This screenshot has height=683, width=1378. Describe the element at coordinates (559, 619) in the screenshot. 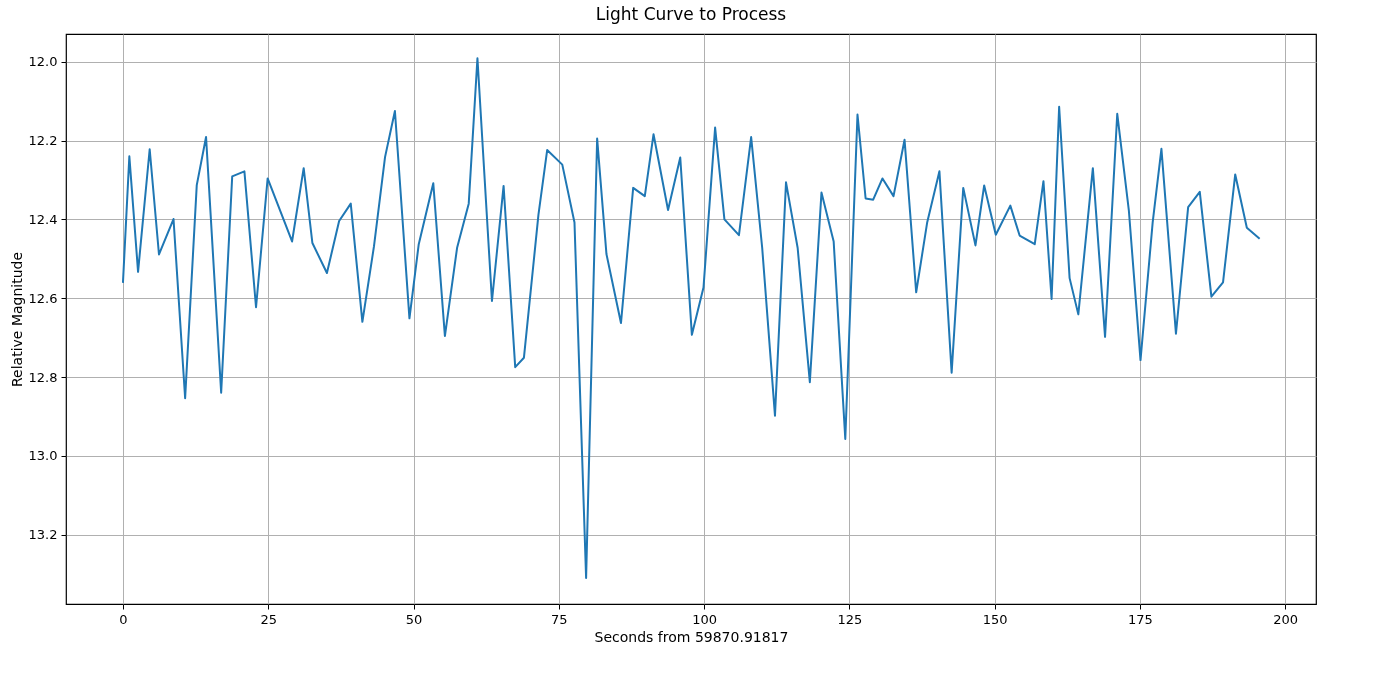

I see `x-tick-label: 75` at that location.